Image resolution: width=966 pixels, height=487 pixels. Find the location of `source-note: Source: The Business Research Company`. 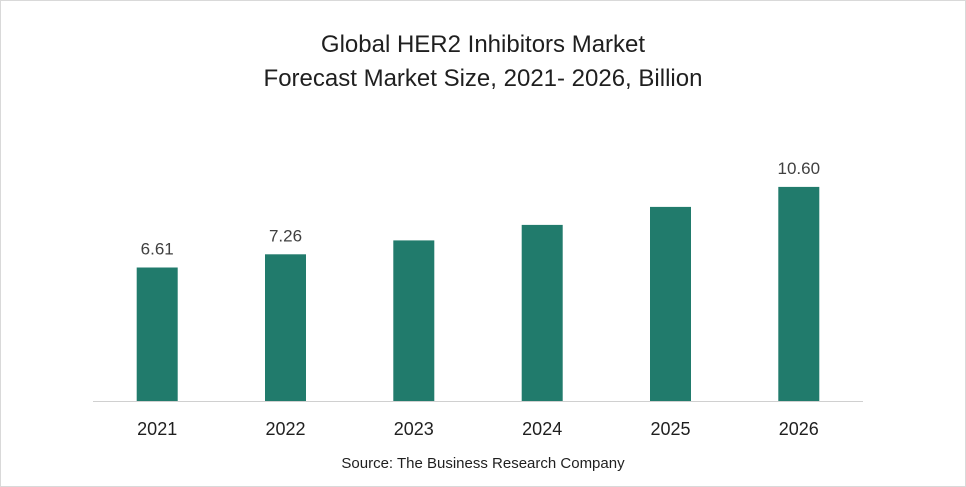

source-note: Source: The Business Research Company is located at coordinates (483, 463).